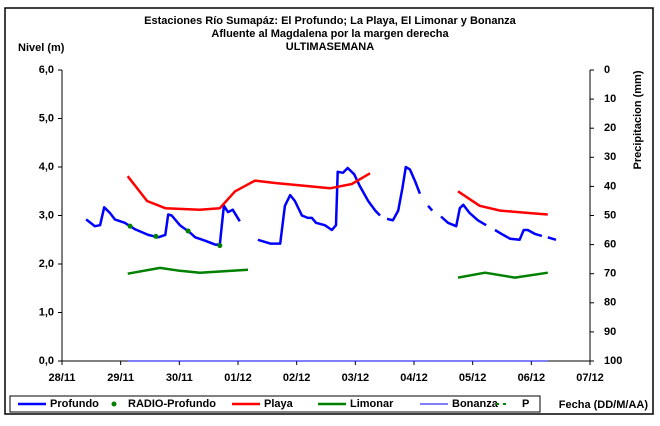 This screenshot has width=660, height=426. What do you see at coordinates (604, 405) in the screenshot?
I see `x-axis-label: Fecha (DD/M/AA)` at bounding box center [604, 405].